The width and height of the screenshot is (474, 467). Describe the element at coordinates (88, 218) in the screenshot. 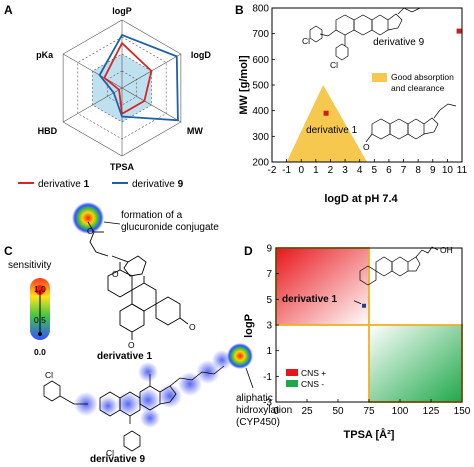

I see `derivative-1-hotspot` at that location.